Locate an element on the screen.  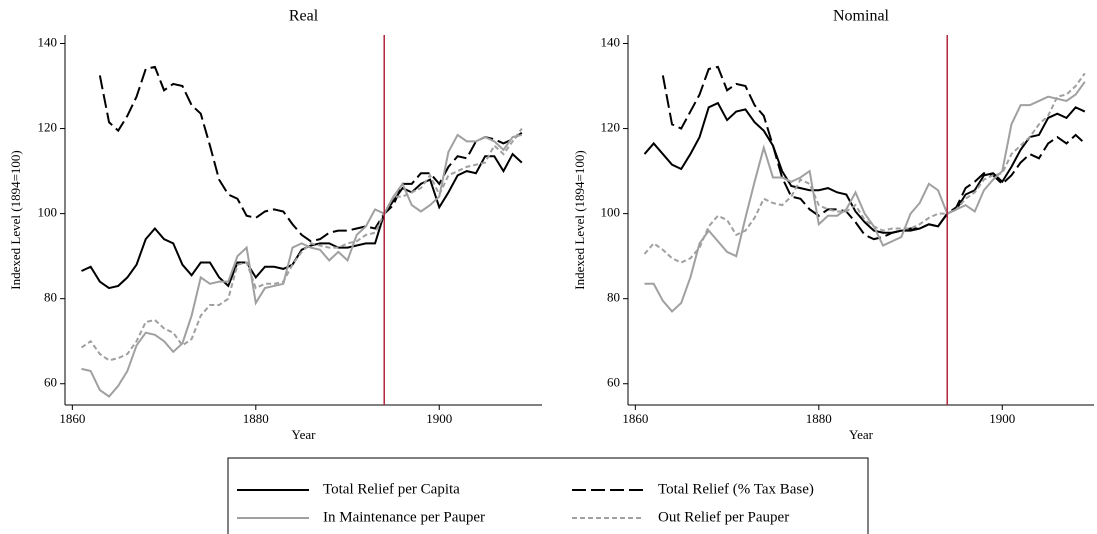
chart-title: Nominal is located at coordinates (861, 16).